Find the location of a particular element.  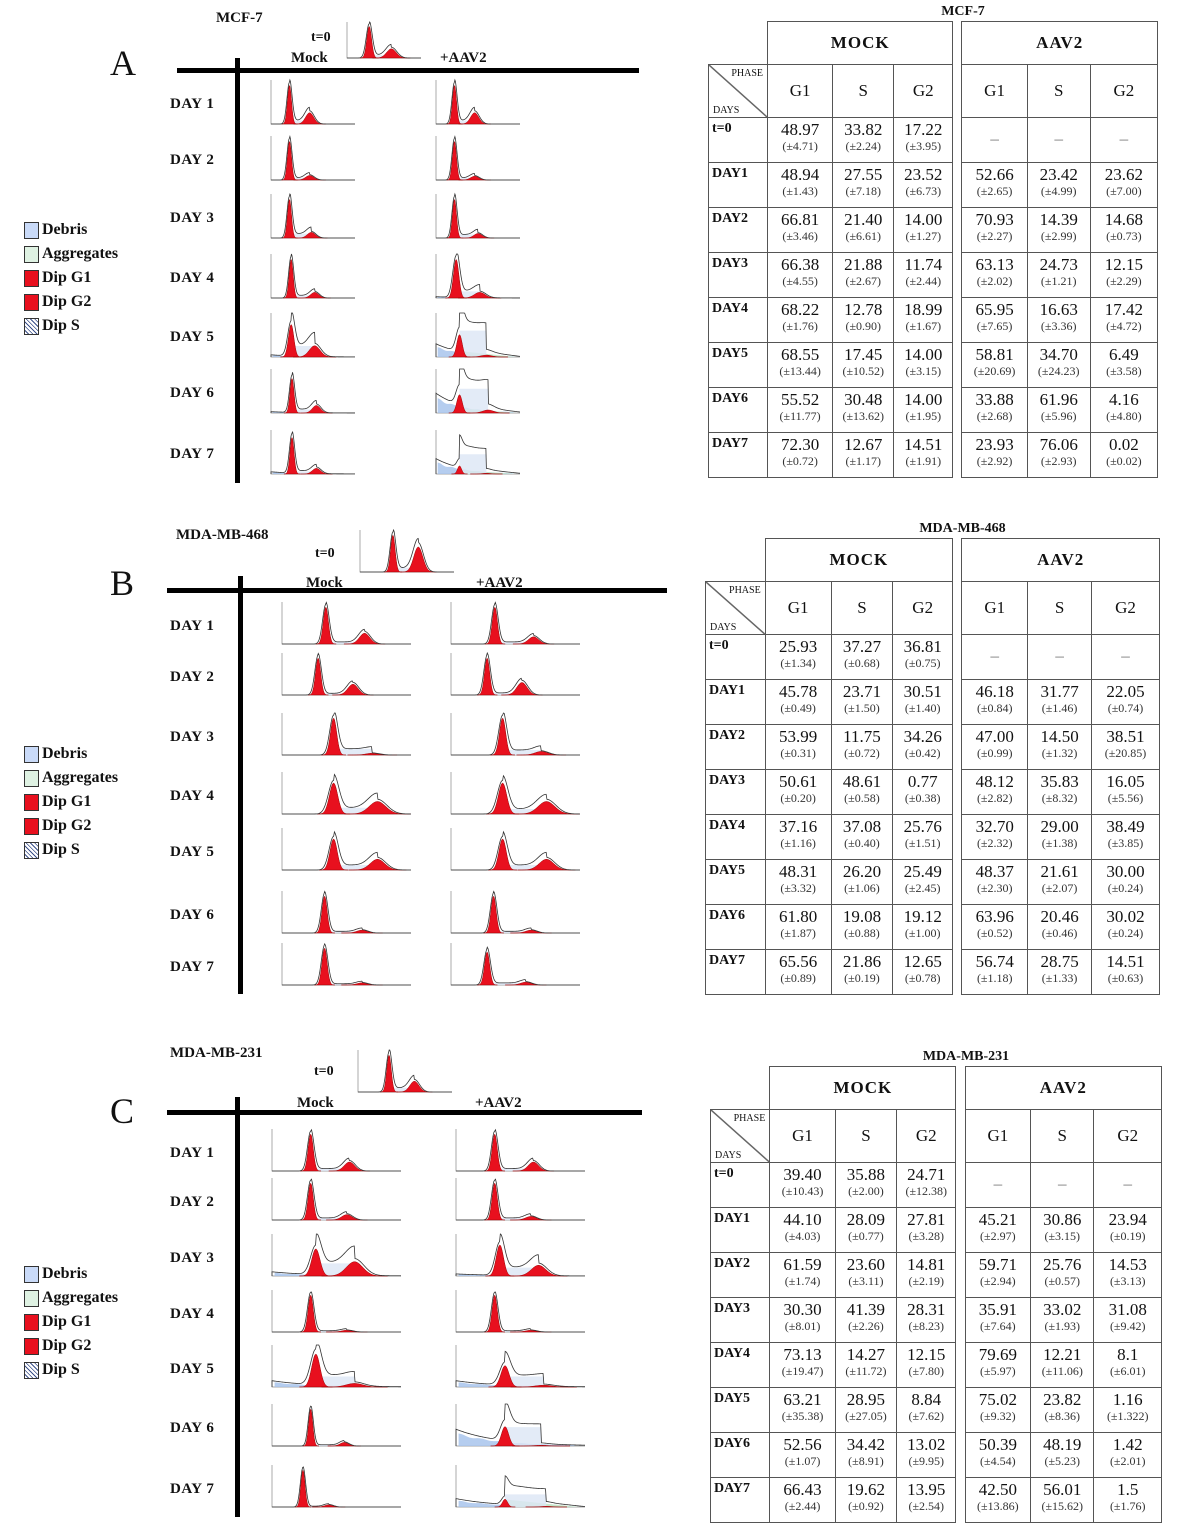

percentage-value: 14.00 is located at coordinates (923, 399).